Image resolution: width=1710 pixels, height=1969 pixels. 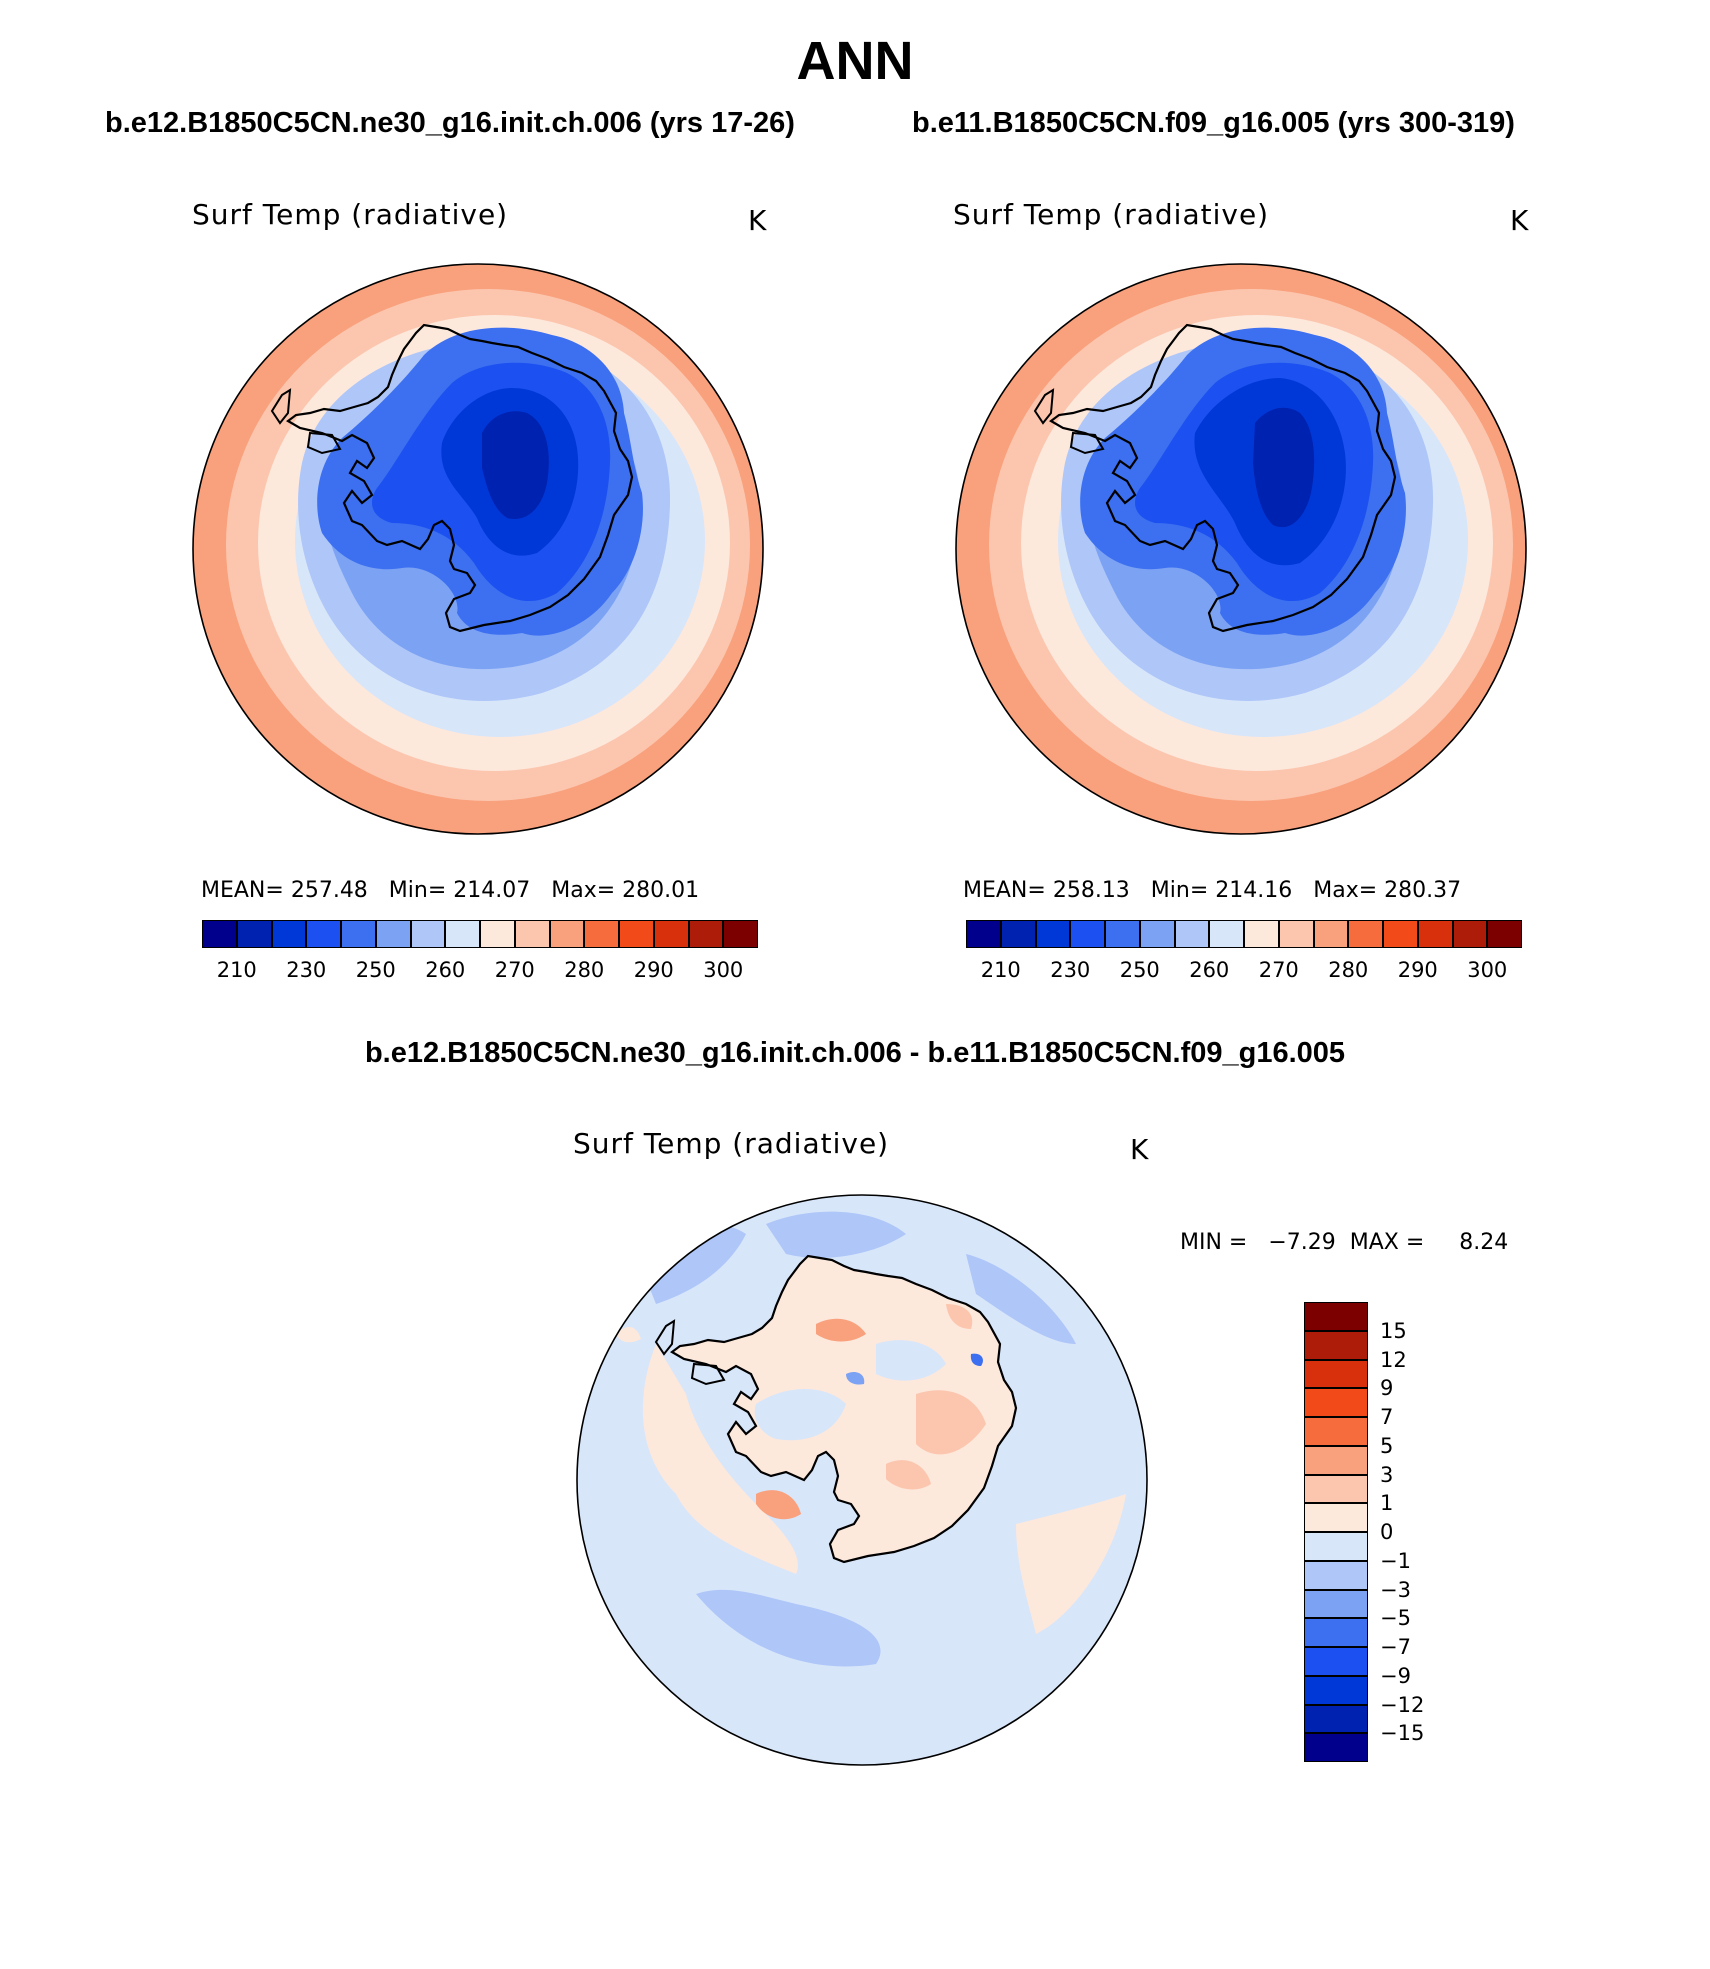 I want to click on colorbar-tick-label: 210, so click(x=1000, y=970).